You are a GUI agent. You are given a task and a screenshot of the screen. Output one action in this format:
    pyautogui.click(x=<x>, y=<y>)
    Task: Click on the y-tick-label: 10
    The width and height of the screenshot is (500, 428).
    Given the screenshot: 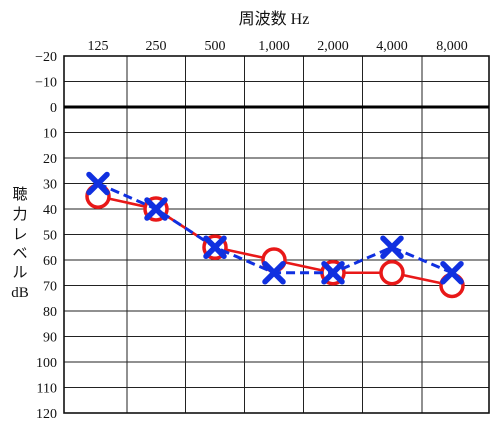 What is the action you would take?
    pyautogui.click(x=50, y=134)
    